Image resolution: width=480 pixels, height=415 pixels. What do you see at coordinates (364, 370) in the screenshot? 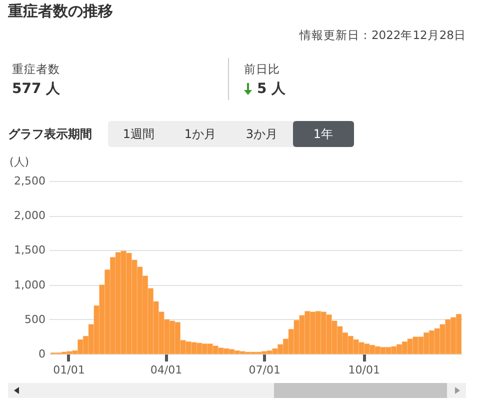
I see `x-tick-label: 10/01` at bounding box center [364, 370].